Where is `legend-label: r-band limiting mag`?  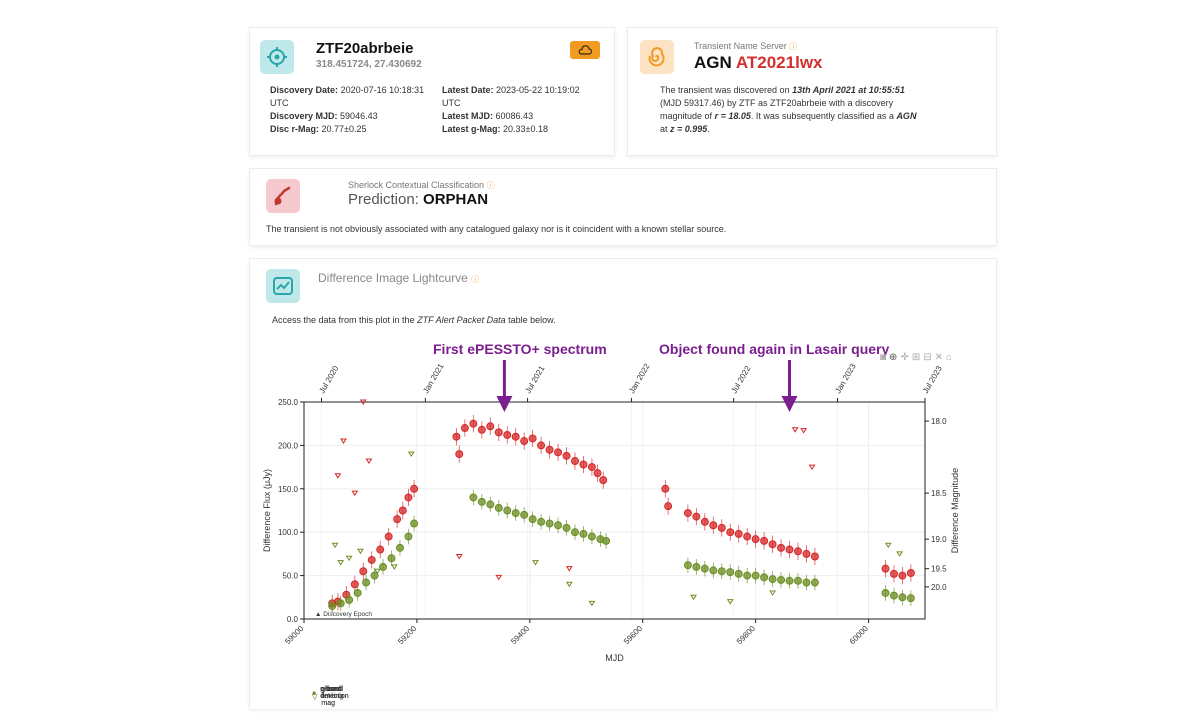
legend-label: r-band limiting mag is located at coordinates (332, 696).